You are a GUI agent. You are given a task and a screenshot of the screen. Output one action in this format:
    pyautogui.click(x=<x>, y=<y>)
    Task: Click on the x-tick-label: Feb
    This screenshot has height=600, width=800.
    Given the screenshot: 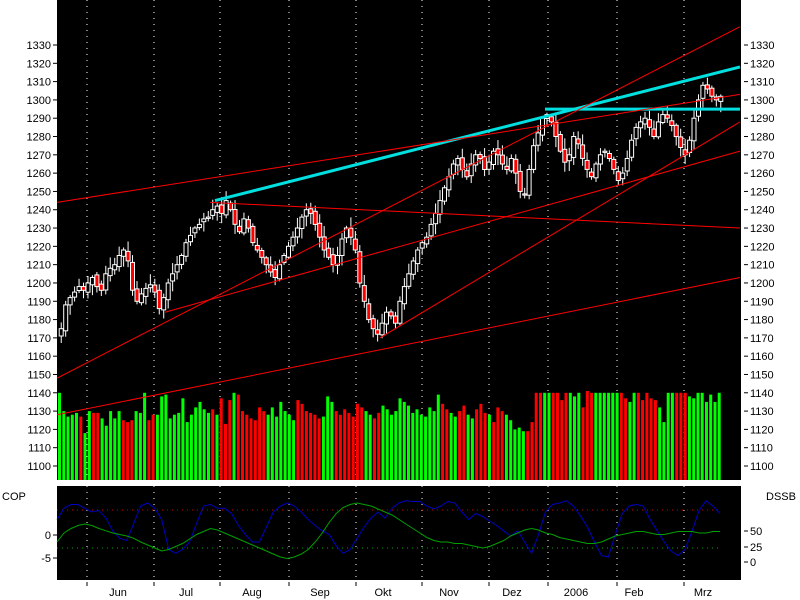 What is the action you would take?
    pyautogui.click(x=634, y=593)
    